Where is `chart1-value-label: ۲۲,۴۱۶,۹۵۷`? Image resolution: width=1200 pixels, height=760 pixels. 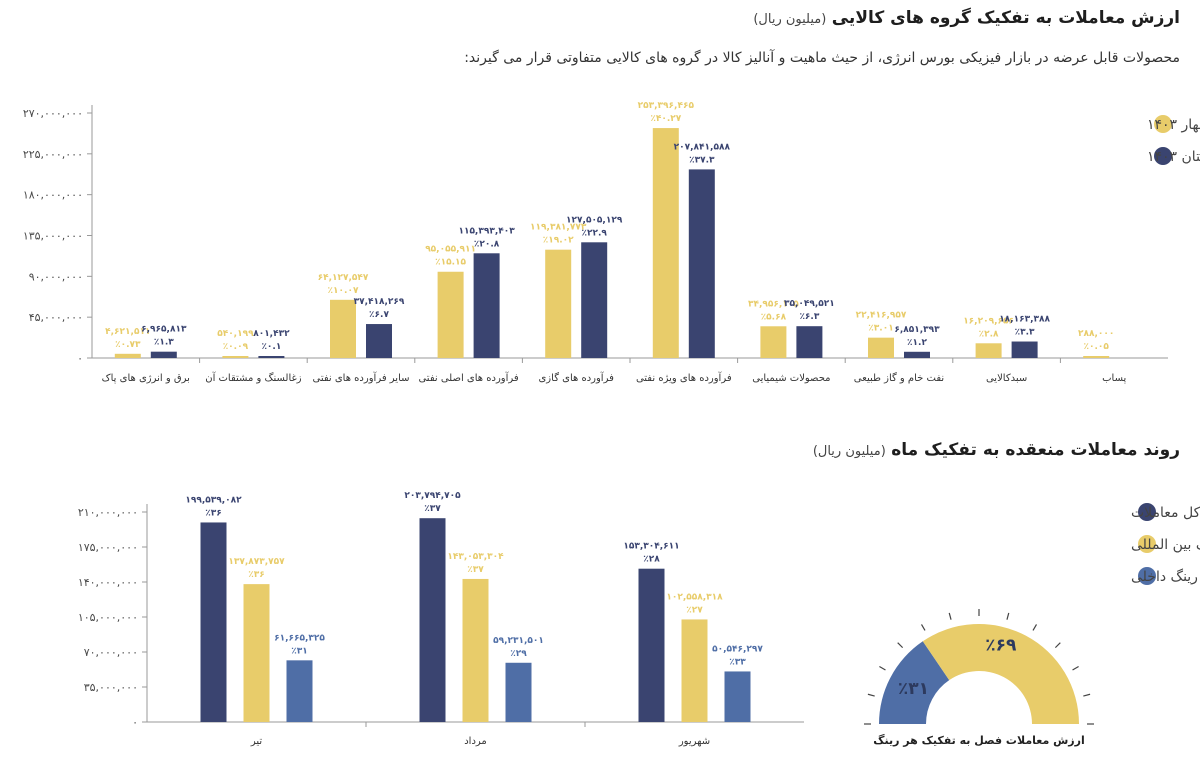
chart1-value-label: ۲۲,۴۱۶,۹۵۷ is located at coordinates (881, 316).